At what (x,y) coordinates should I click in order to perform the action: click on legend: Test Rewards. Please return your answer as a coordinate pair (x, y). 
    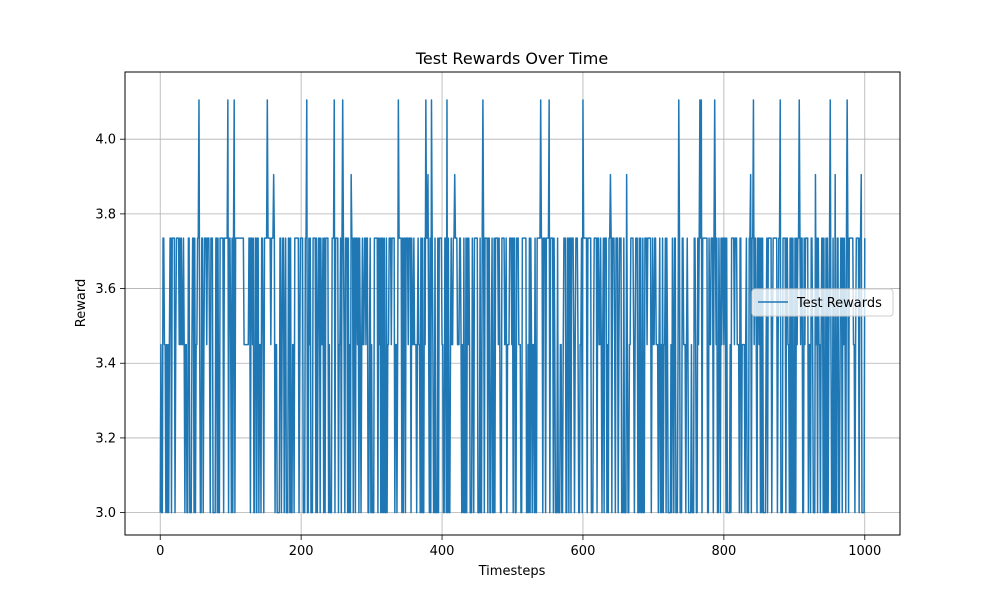
    Looking at the image, I should click on (822, 302).